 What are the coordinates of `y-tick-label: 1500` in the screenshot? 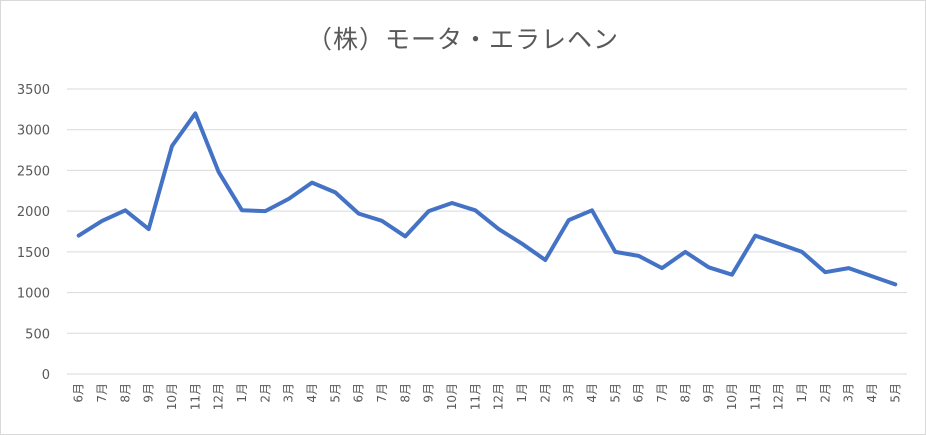 It's located at (33, 253).